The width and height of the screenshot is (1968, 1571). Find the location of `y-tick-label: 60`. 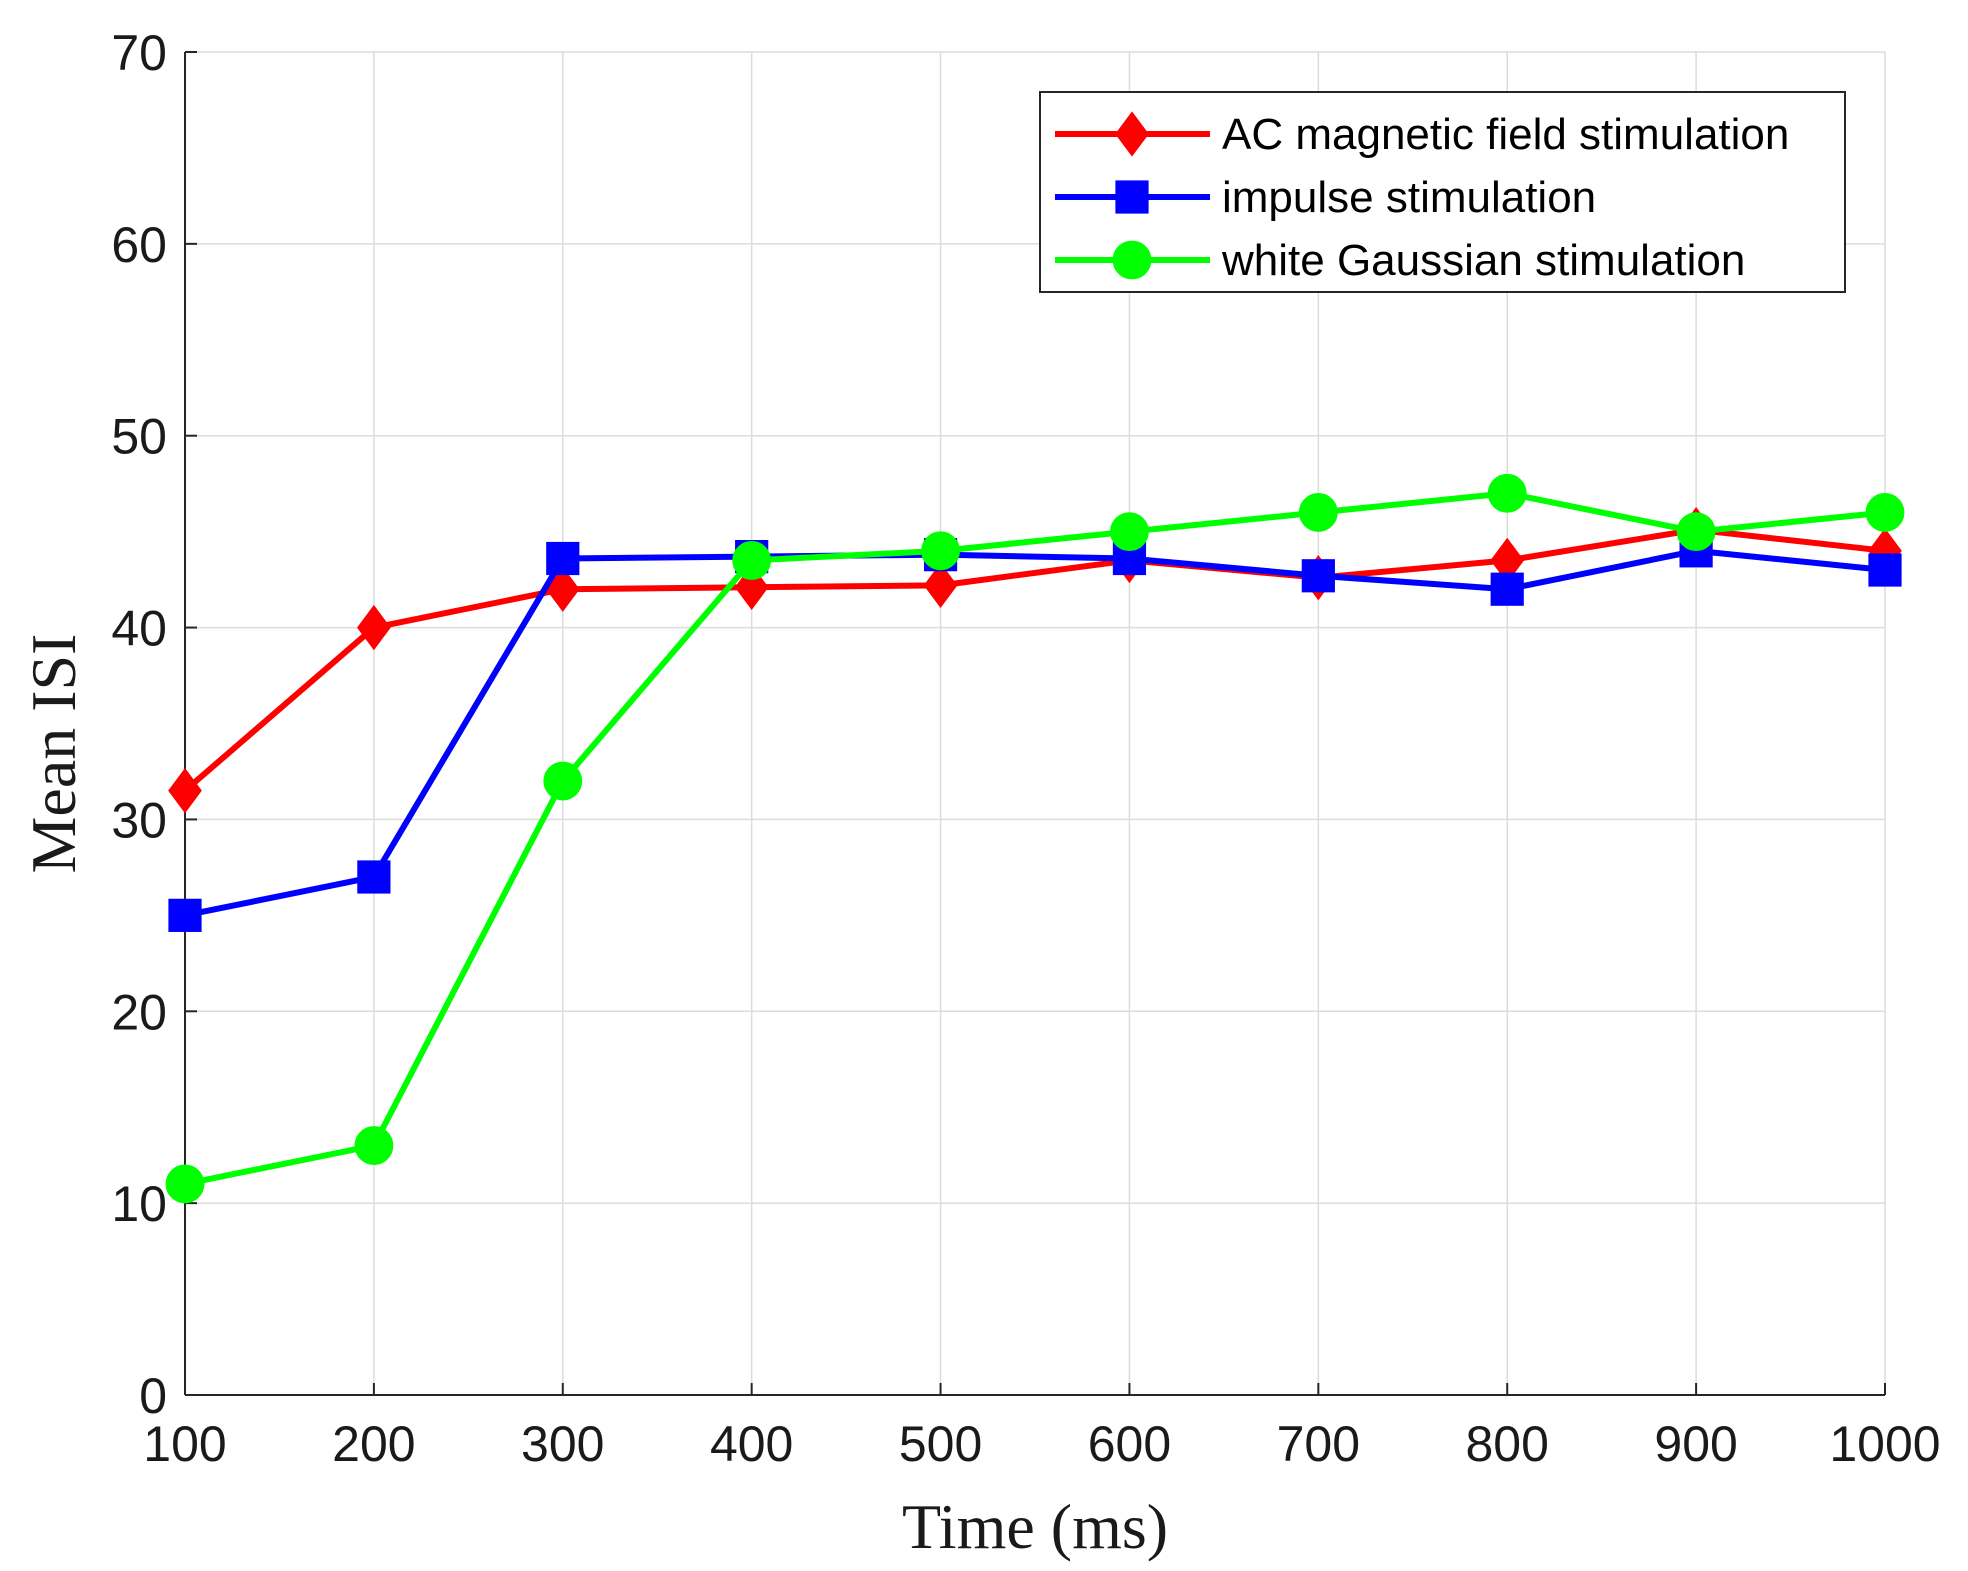

y-tick-label: 60 is located at coordinates (139, 245).